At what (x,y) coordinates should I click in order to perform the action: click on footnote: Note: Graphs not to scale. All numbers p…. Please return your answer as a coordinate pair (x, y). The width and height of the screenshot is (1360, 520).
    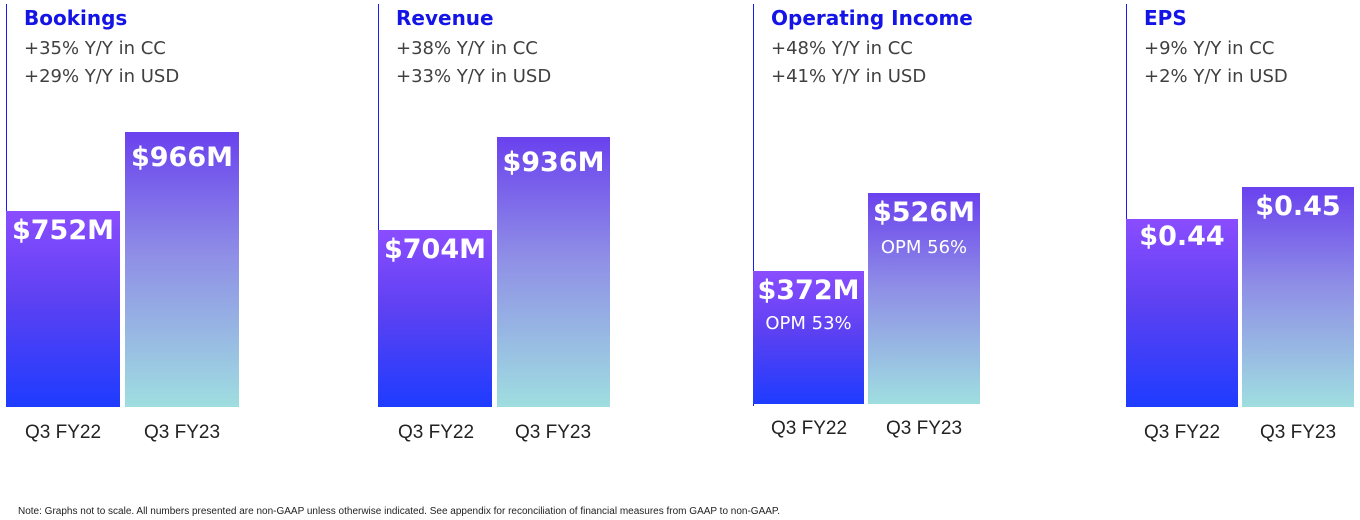
    Looking at the image, I should click on (399, 511).